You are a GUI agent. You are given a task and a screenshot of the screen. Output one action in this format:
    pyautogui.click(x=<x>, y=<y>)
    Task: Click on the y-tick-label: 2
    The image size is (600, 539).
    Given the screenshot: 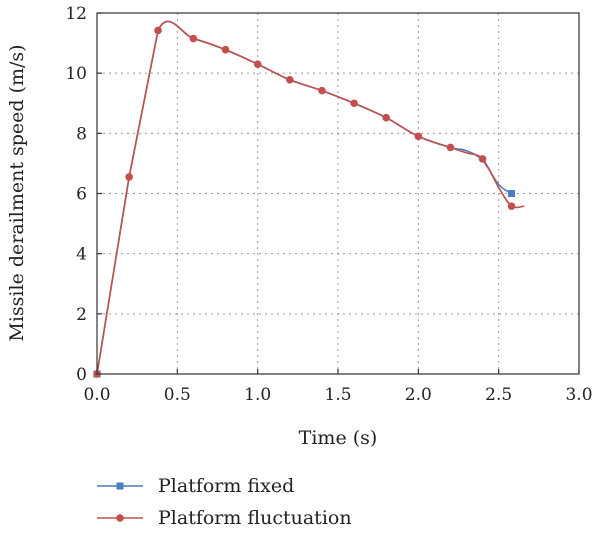 What is the action you would take?
    pyautogui.click(x=81, y=315)
    